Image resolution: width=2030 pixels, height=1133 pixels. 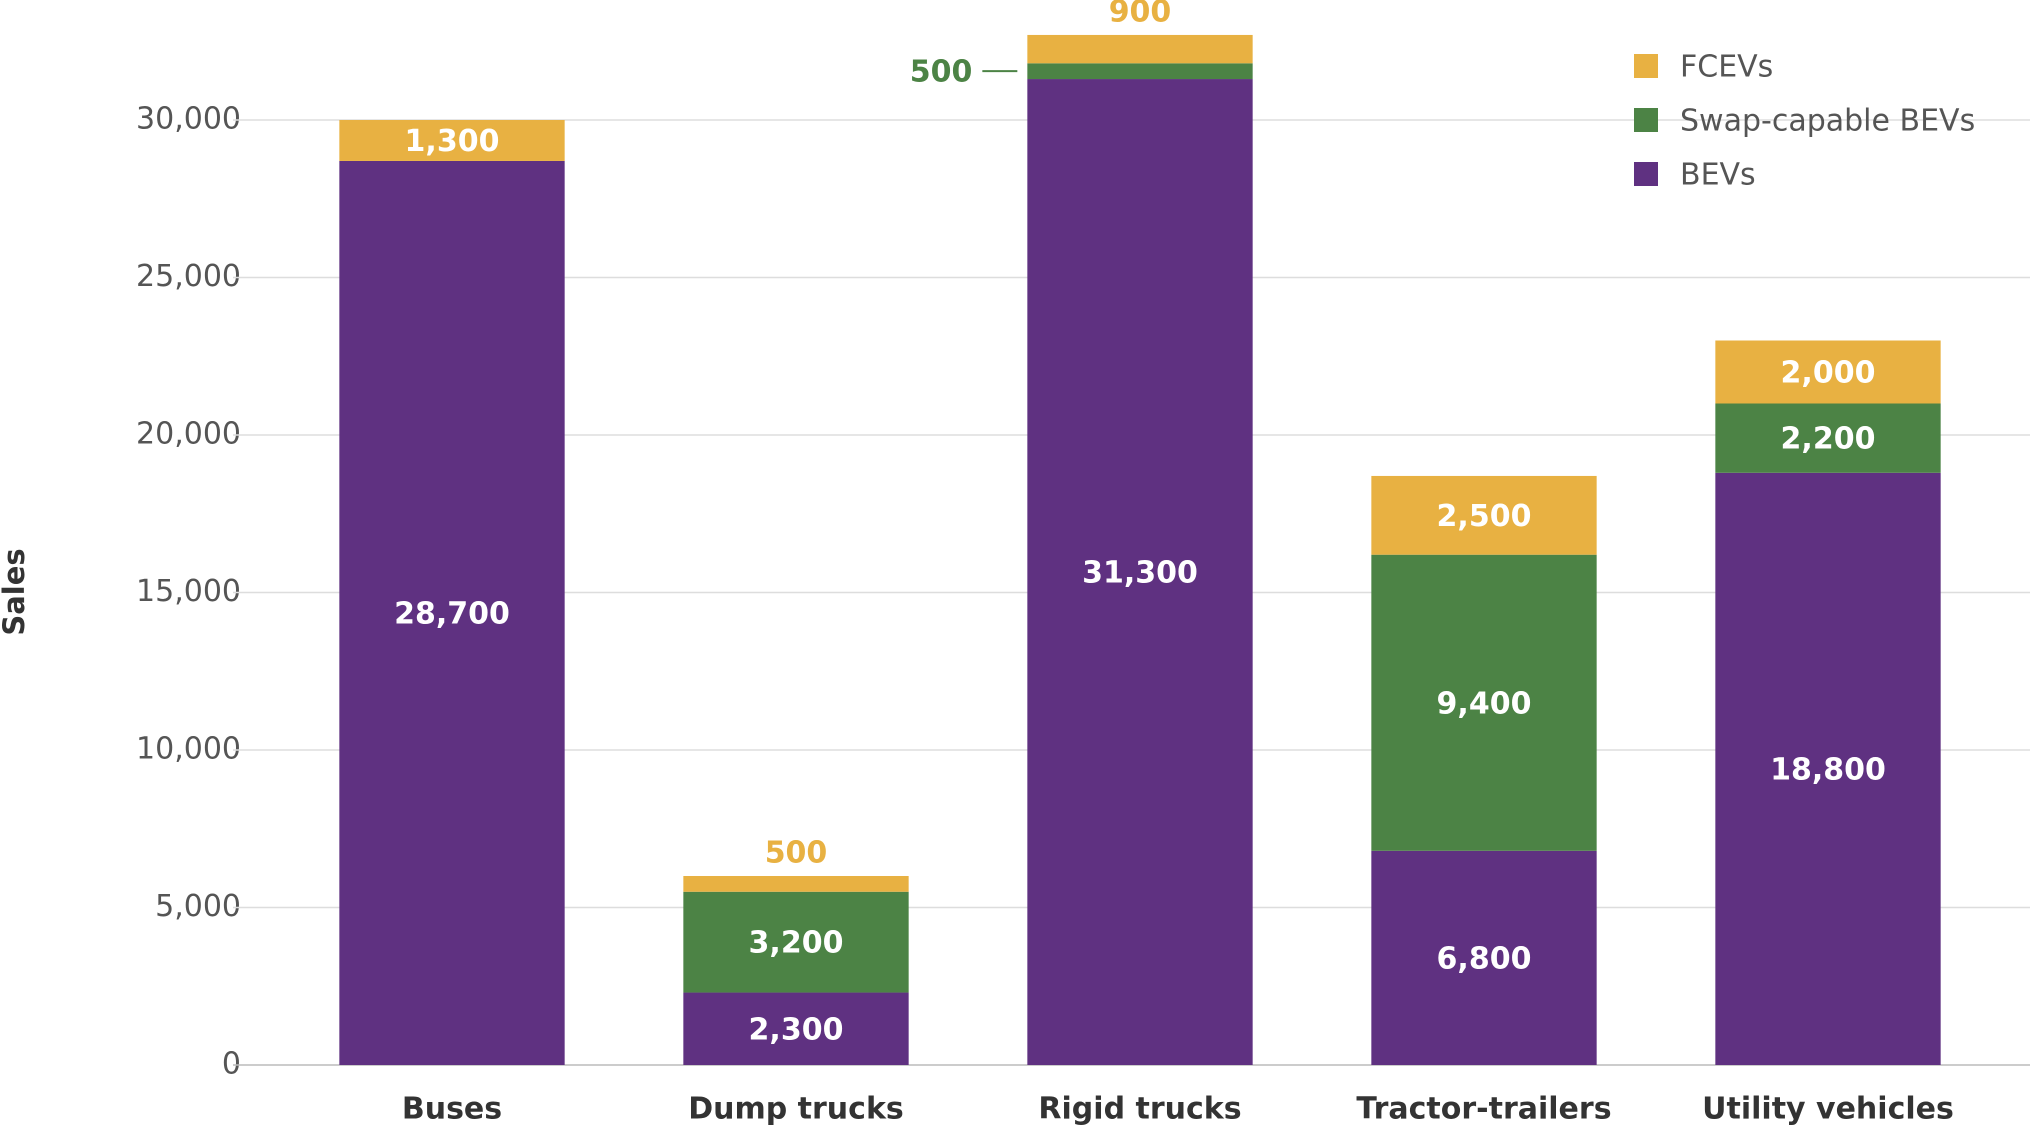 I want to click on x-tick-label: Dump trucks, so click(x=796, y=1109).